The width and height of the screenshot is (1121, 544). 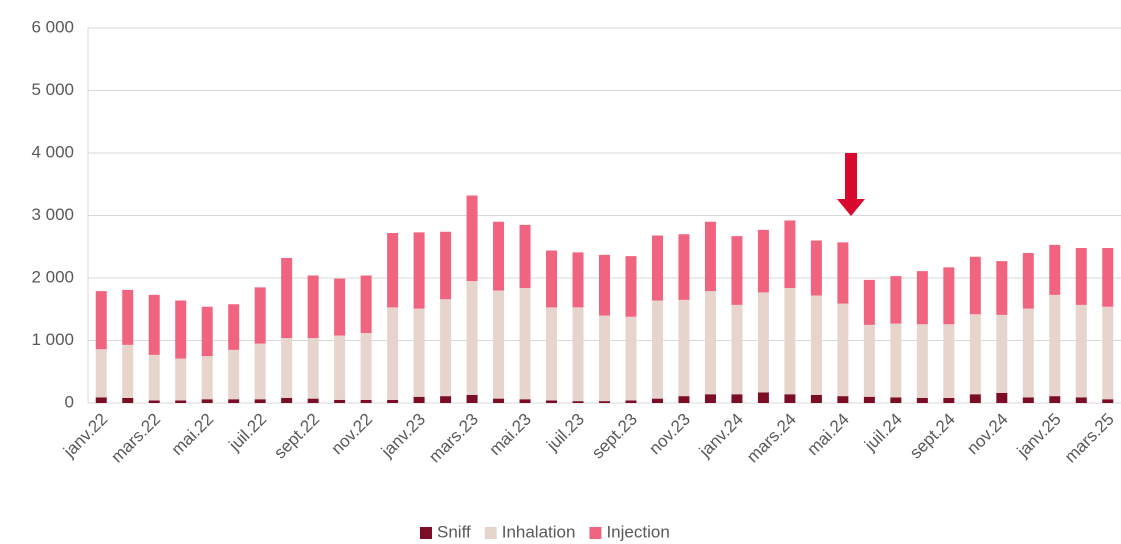 I want to click on x-tick-label: mai.24, so click(x=828, y=435).